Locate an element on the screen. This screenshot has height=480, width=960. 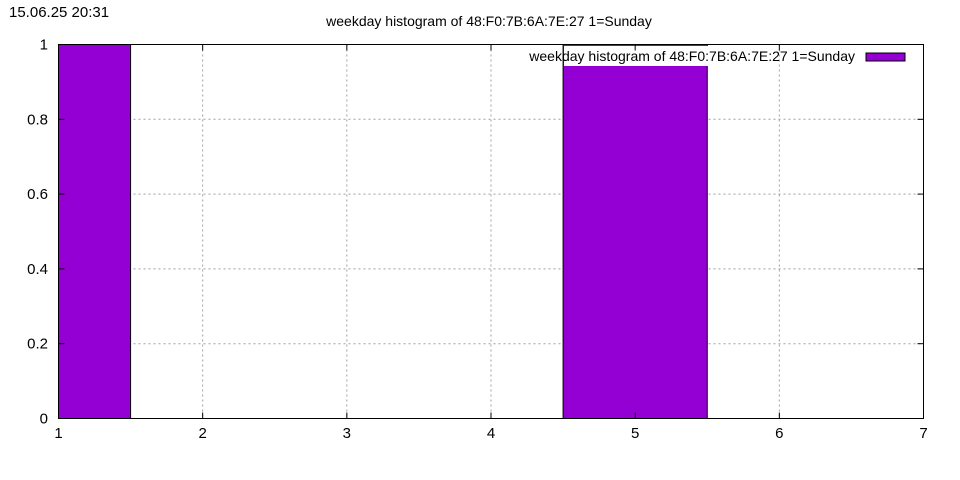
x-tick-label: 5 is located at coordinates (635, 433).